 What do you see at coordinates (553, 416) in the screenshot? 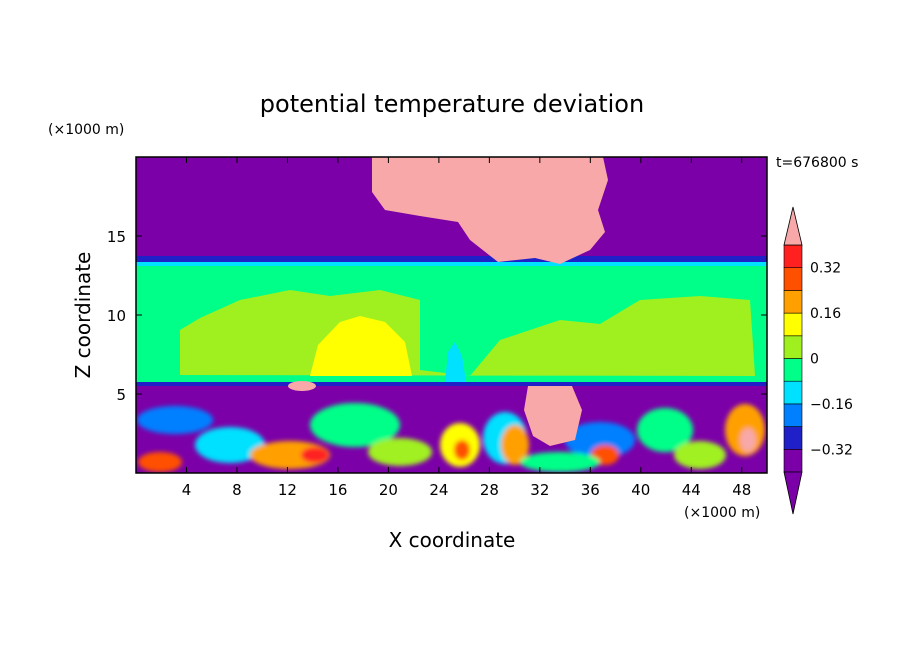
I see `lower-pink-cloud` at bounding box center [553, 416].